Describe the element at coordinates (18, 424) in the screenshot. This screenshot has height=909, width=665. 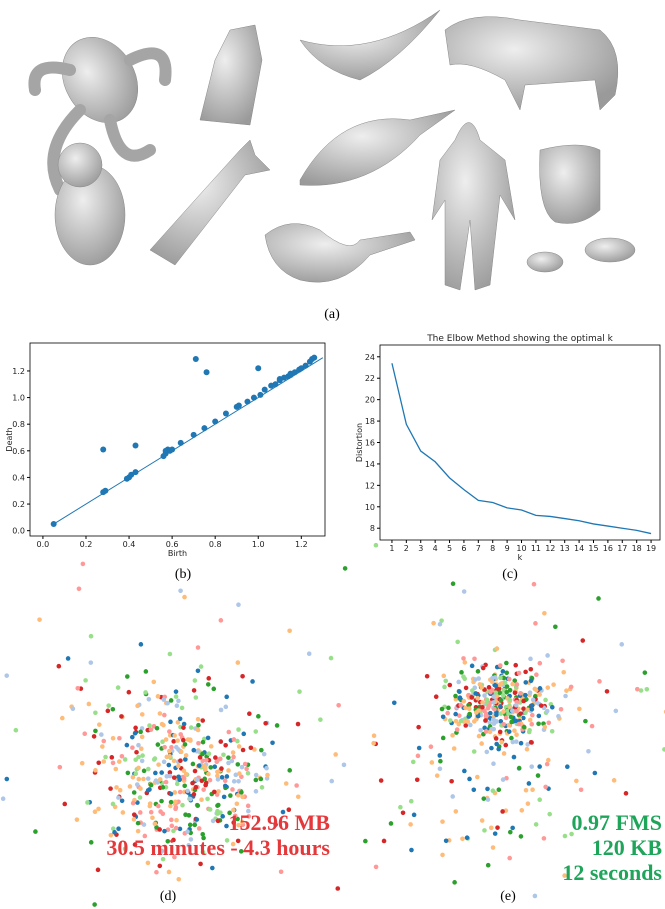
I see `y-tick-label: 0.8` at that location.